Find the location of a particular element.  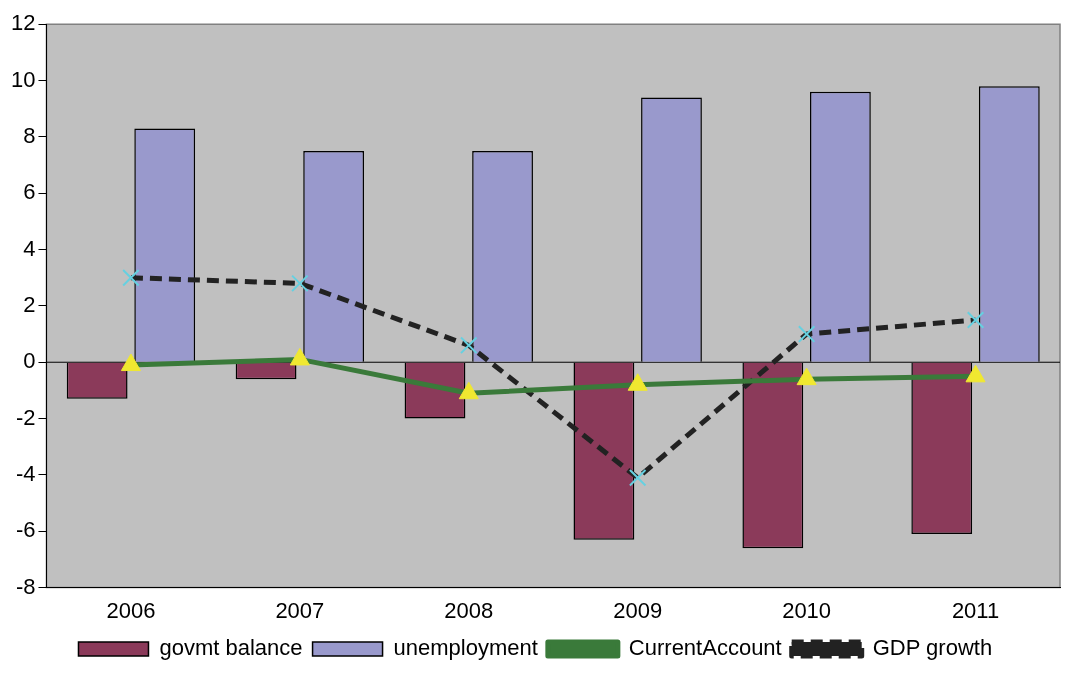

legend-label: govmt balance is located at coordinates (231, 648).